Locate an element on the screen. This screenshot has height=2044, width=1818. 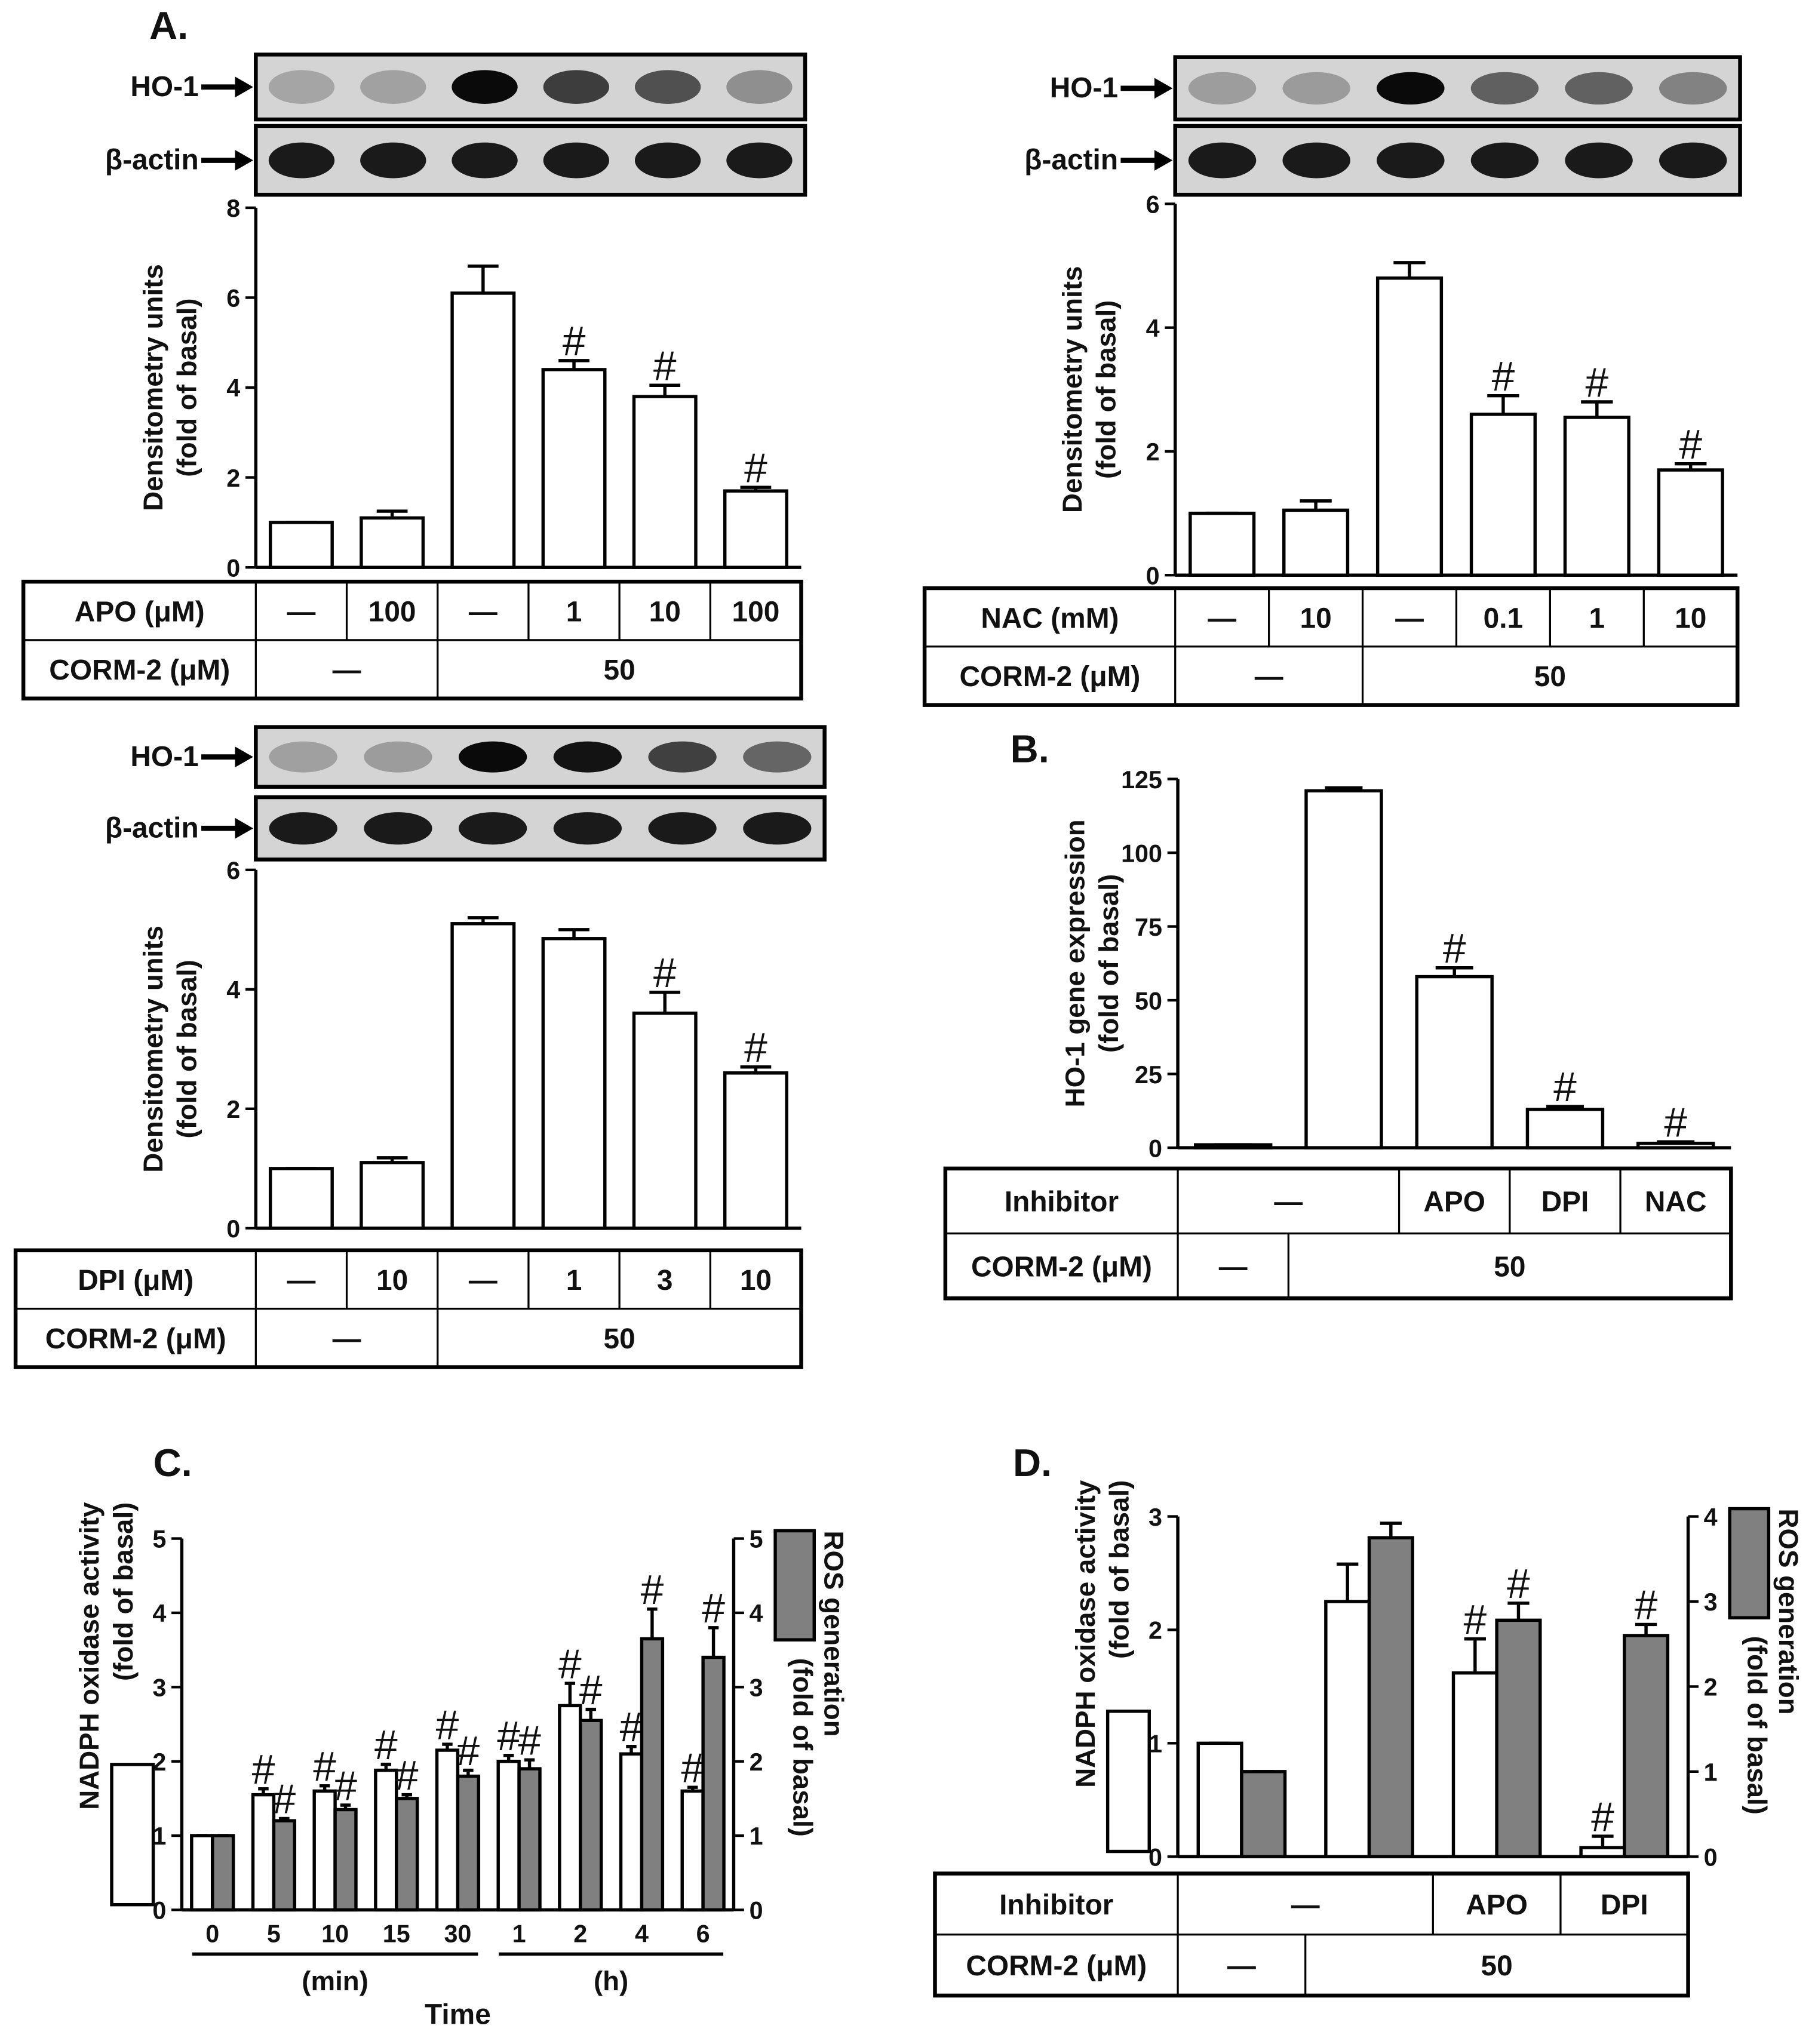
blot-label: β-actin is located at coordinates (152, 160).